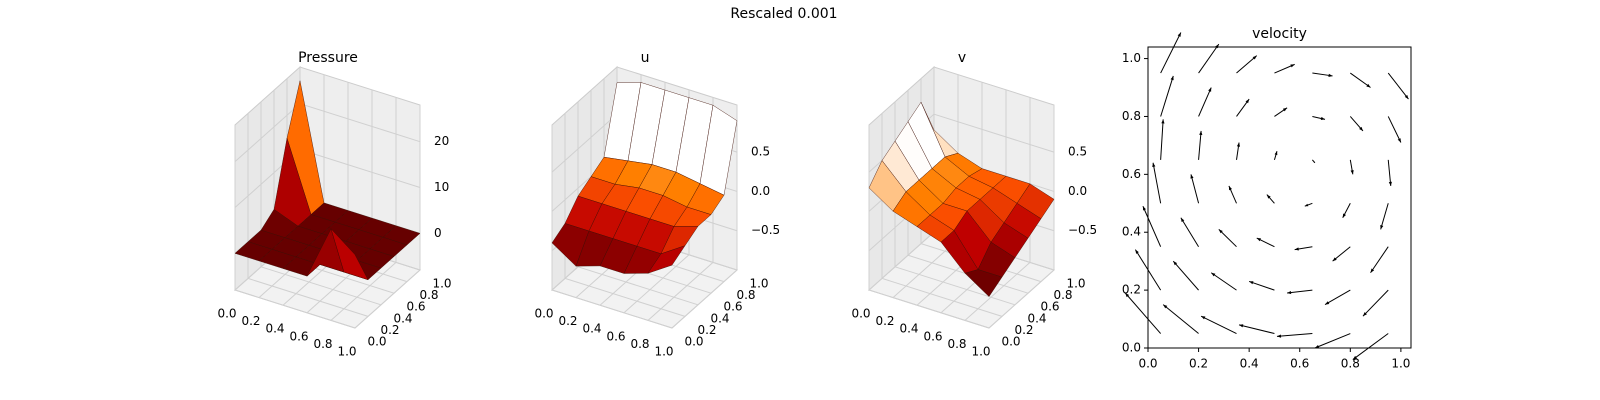  Describe the element at coordinates (441, 187) in the screenshot. I see `z-tick-label: 10` at that location.